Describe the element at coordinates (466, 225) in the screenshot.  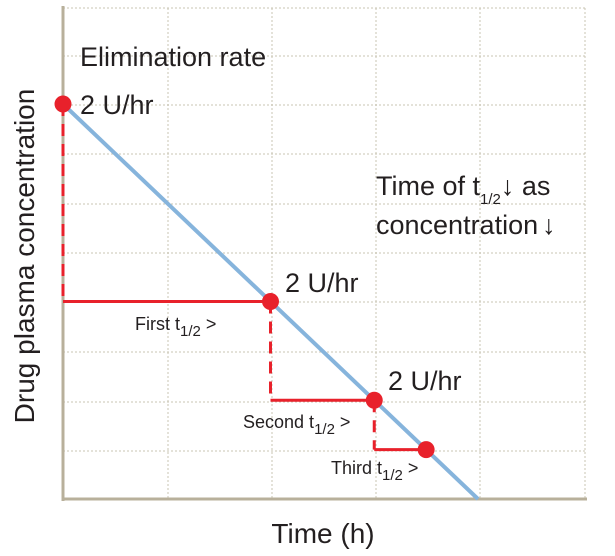
I see `half-life-note-line2: concentration ↓` at that location.